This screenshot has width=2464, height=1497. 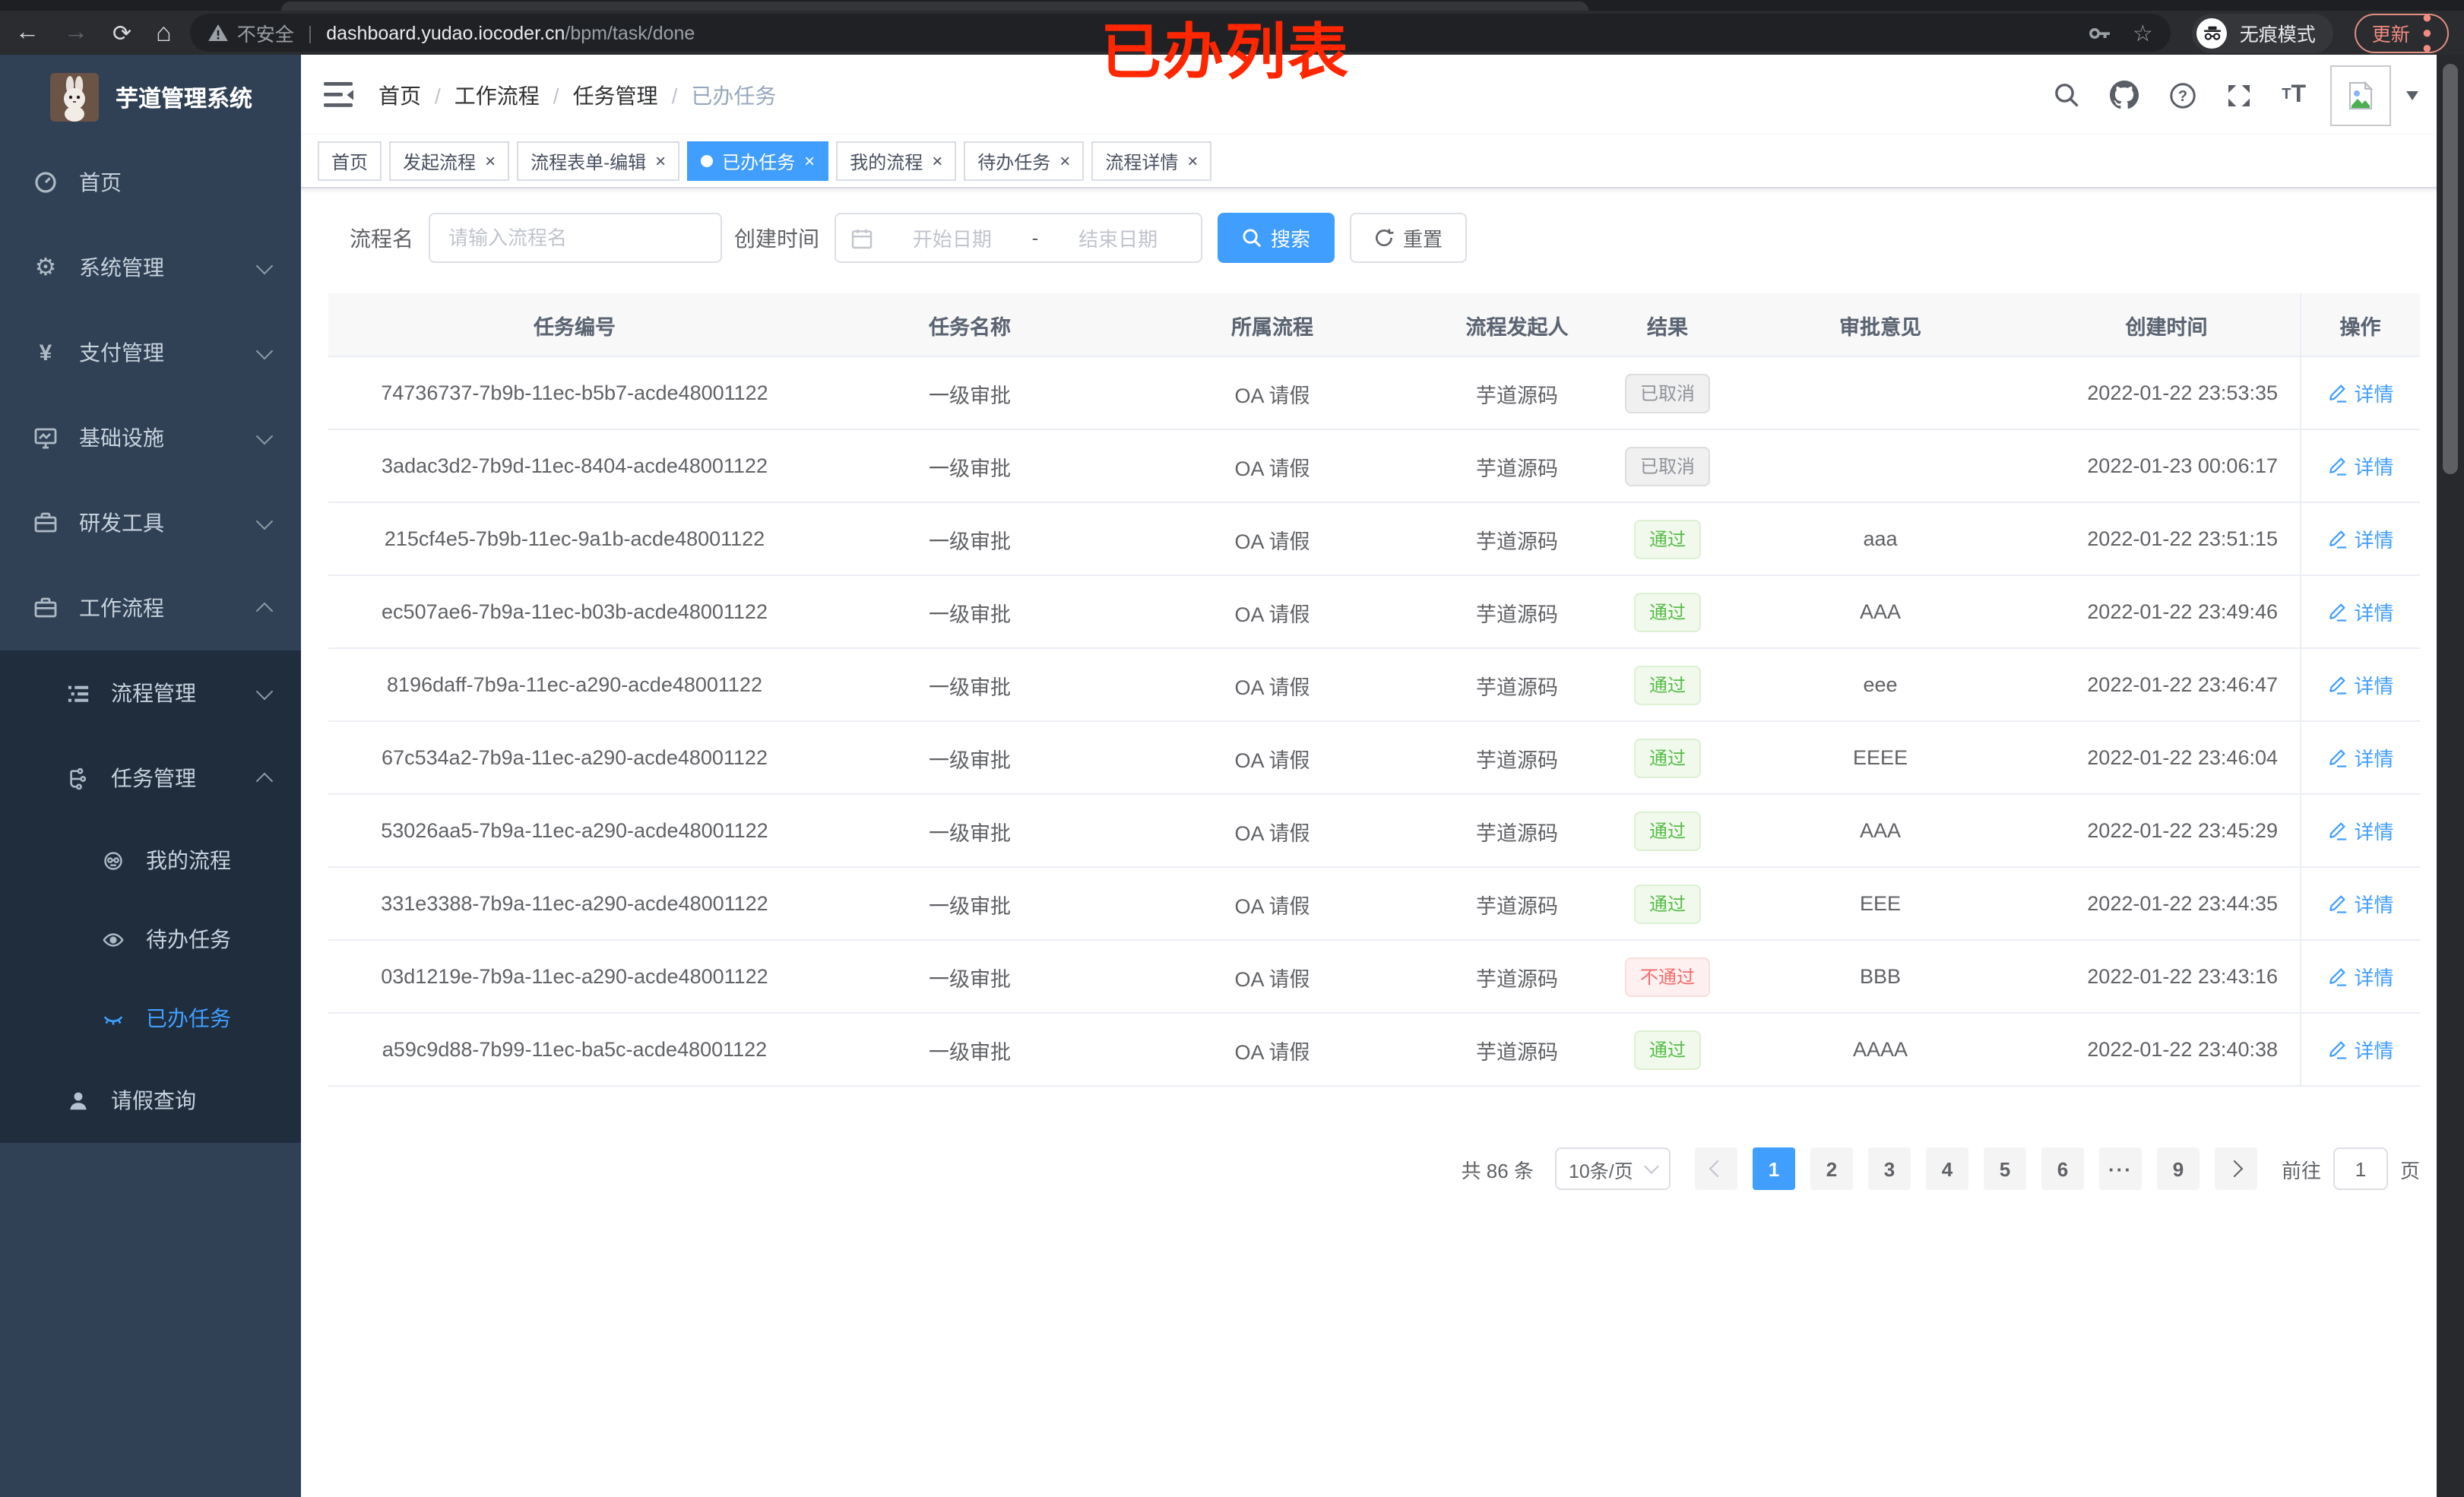 What do you see at coordinates (1831, 1168) in the screenshot?
I see `page-button-2: 2` at bounding box center [1831, 1168].